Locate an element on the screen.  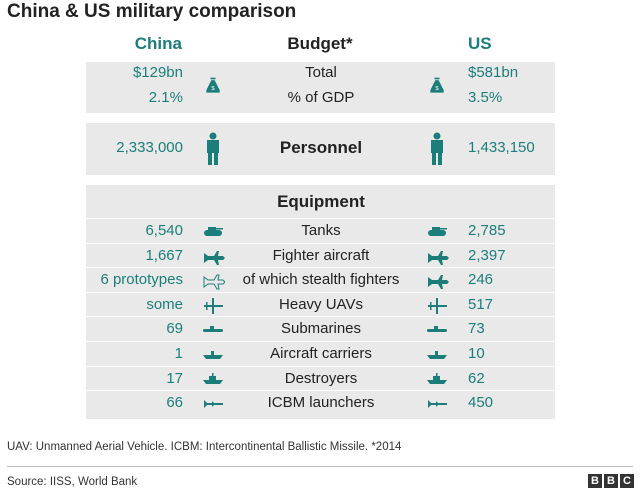
us-value: 2,785 is located at coordinates (487, 230).